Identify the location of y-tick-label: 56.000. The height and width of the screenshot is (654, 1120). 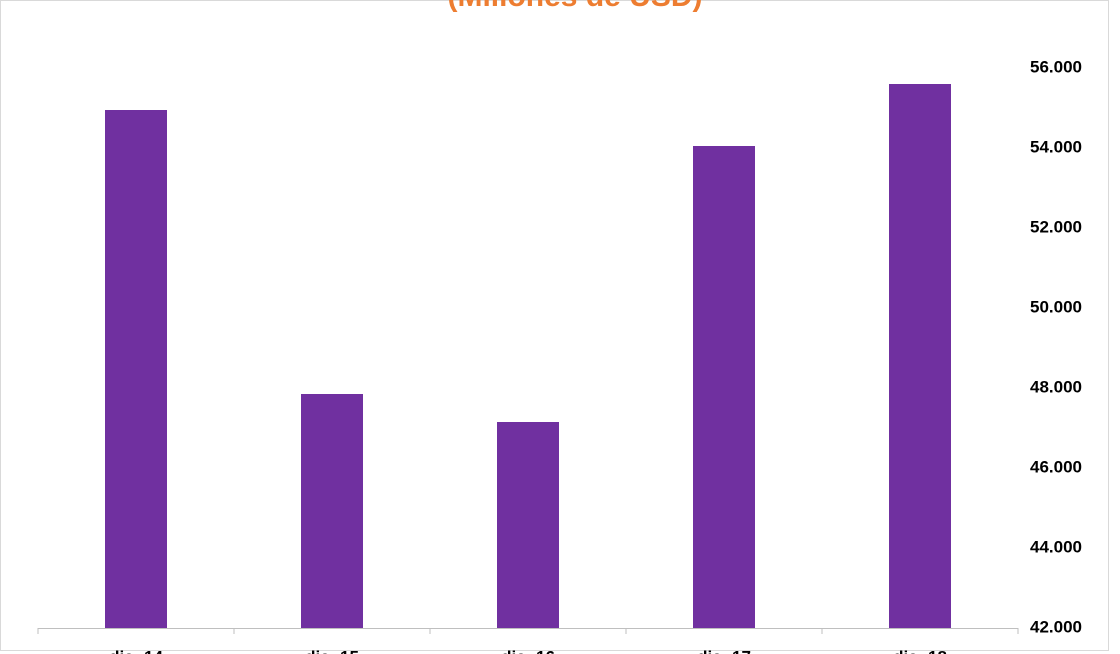
(1056, 66).